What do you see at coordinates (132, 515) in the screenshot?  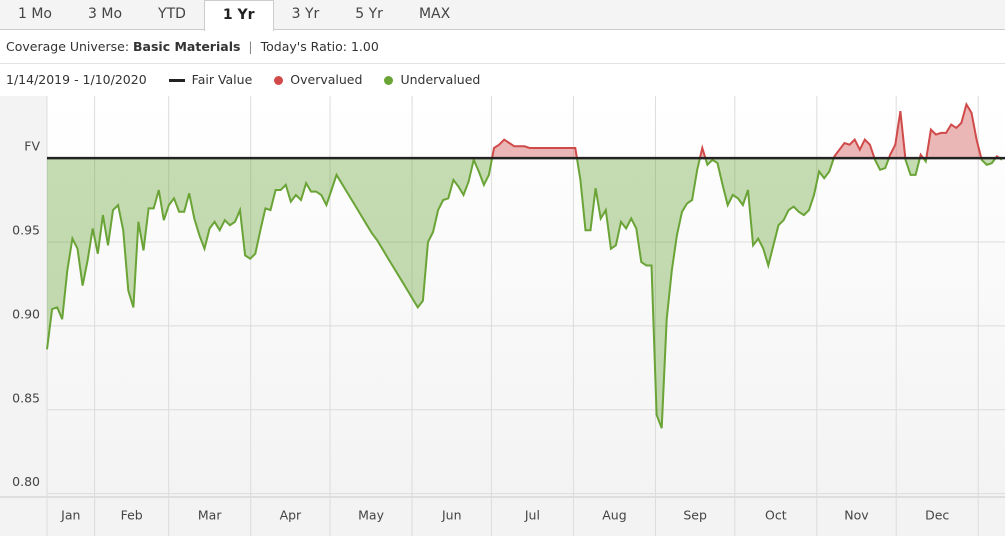 I see `x-tick-label: Feb` at bounding box center [132, 515].